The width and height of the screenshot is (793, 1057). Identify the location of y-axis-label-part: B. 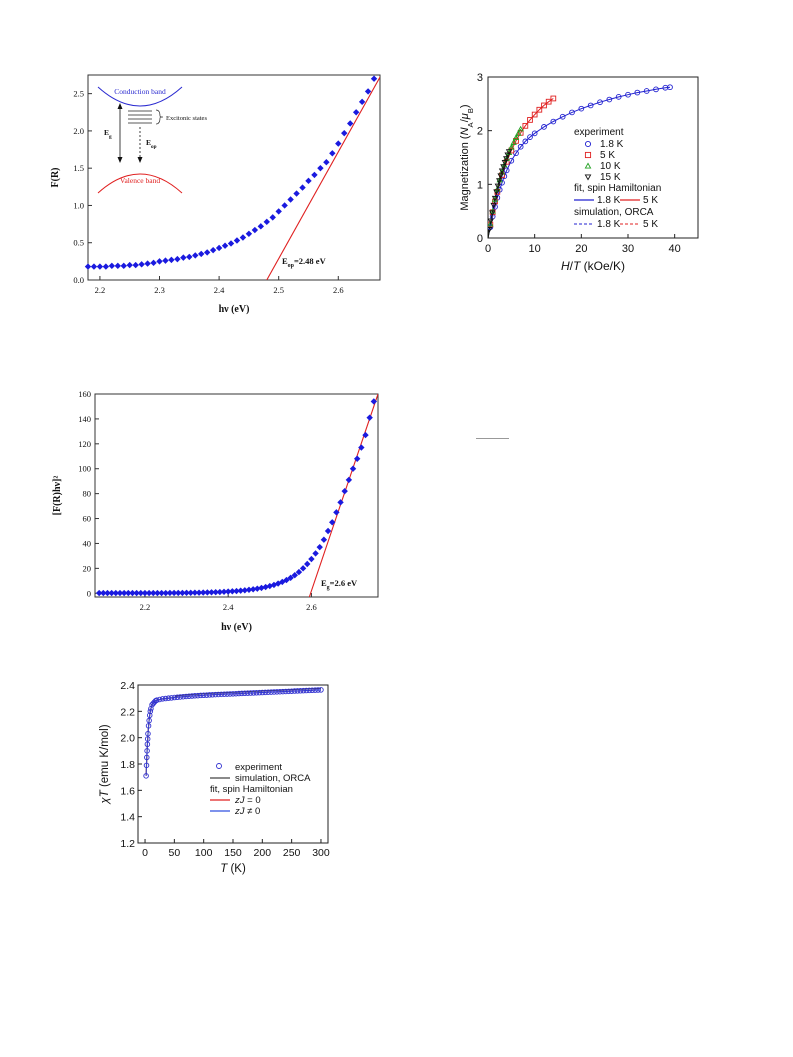
(470, 110).